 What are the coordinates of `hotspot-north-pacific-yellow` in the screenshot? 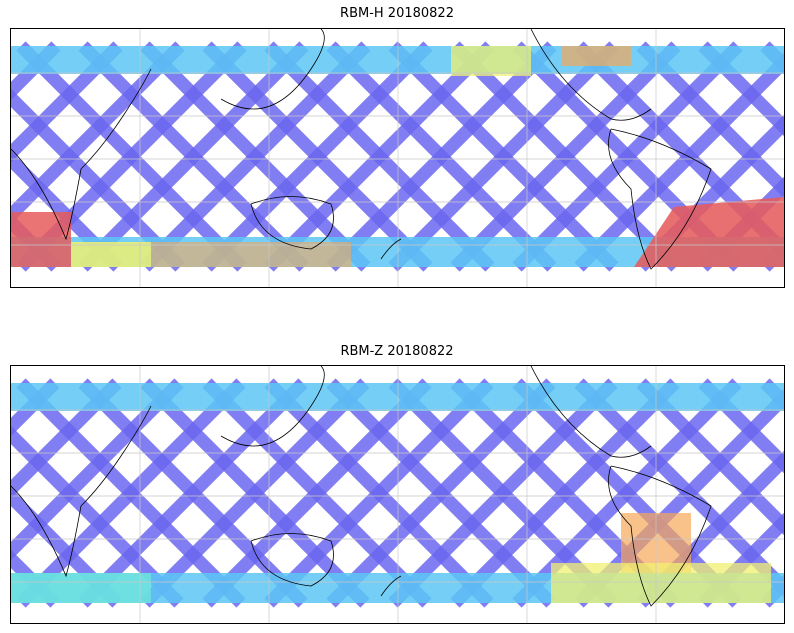 It's located at (491, 61).